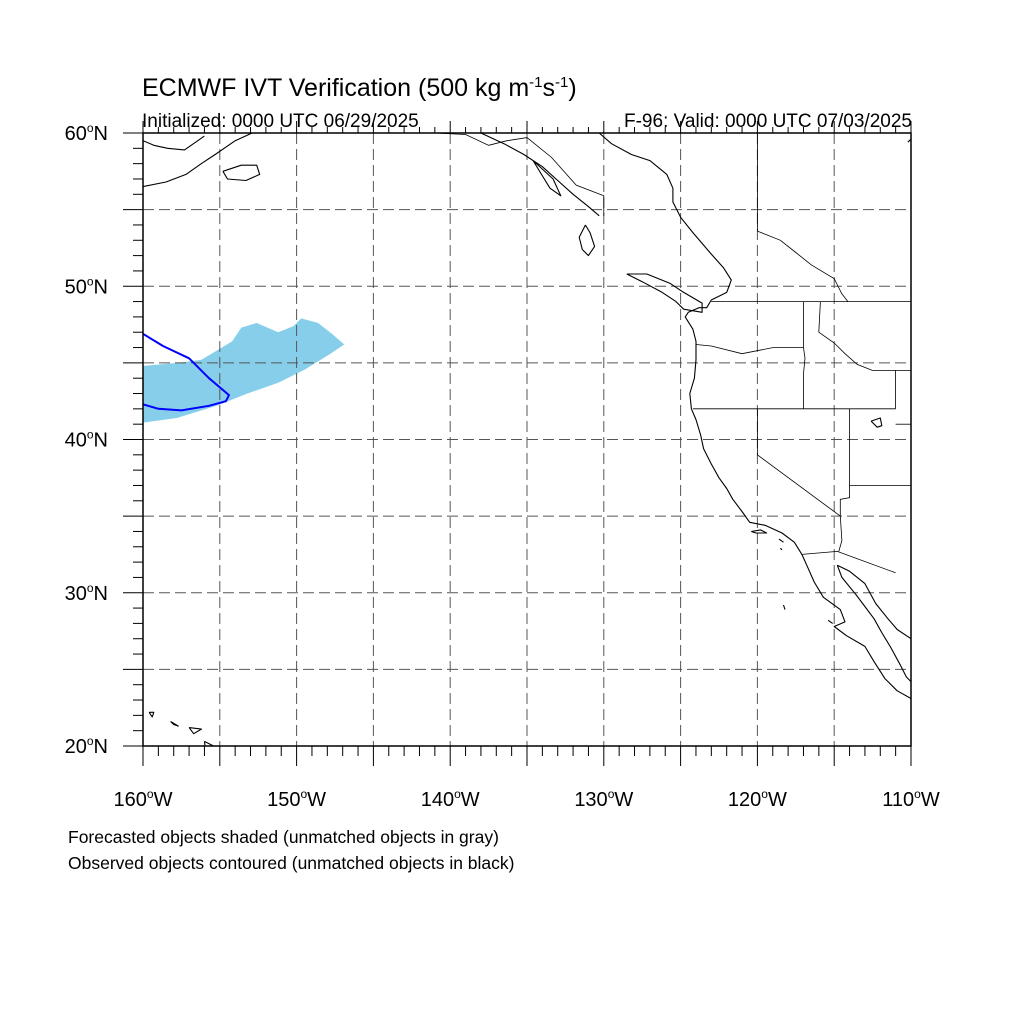 The height and width of the screenshot is (1024, 1024). I want to click on title-exponent: -1, so click(536, 82).